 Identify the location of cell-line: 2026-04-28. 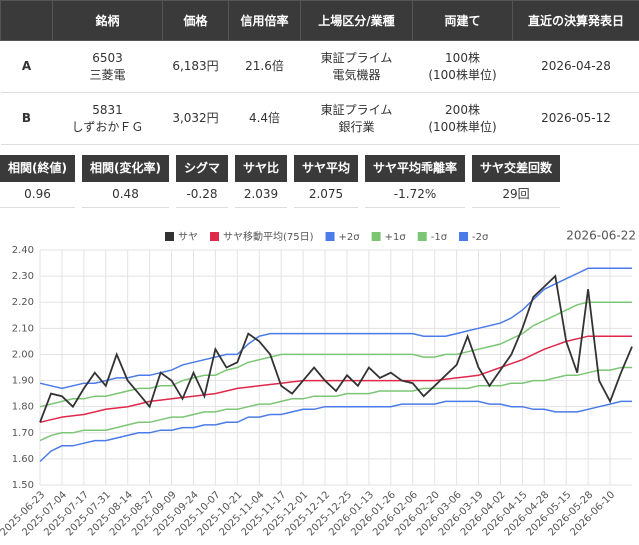
(576, 66).